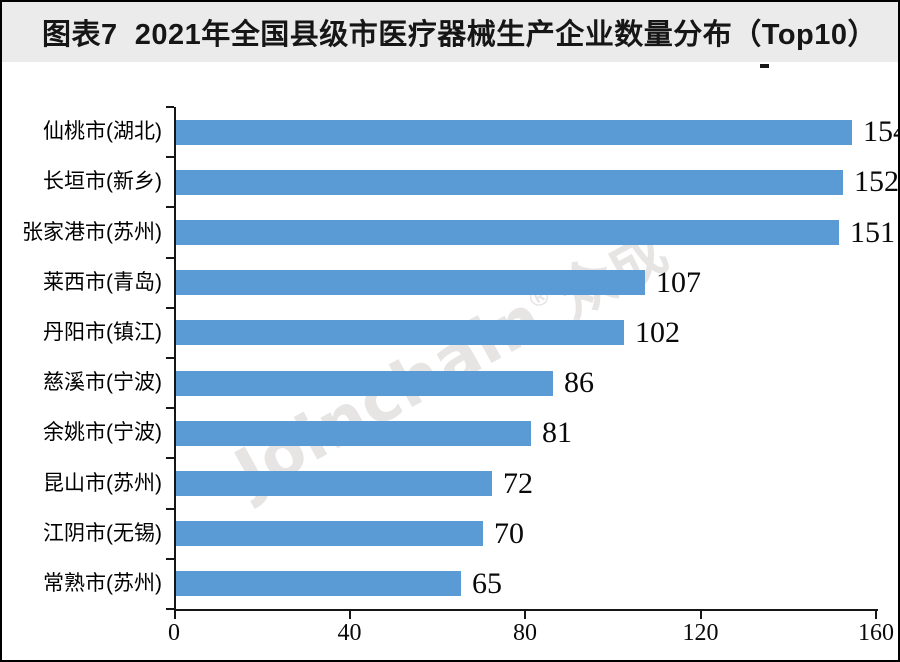  I want to click on category-label: 张家港市(苏州), so click(92, 232).